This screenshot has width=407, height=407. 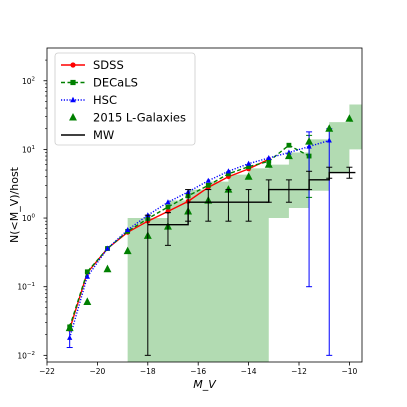 I want to click on legend-label-1: DECaLS, so click(x=115, y=83).